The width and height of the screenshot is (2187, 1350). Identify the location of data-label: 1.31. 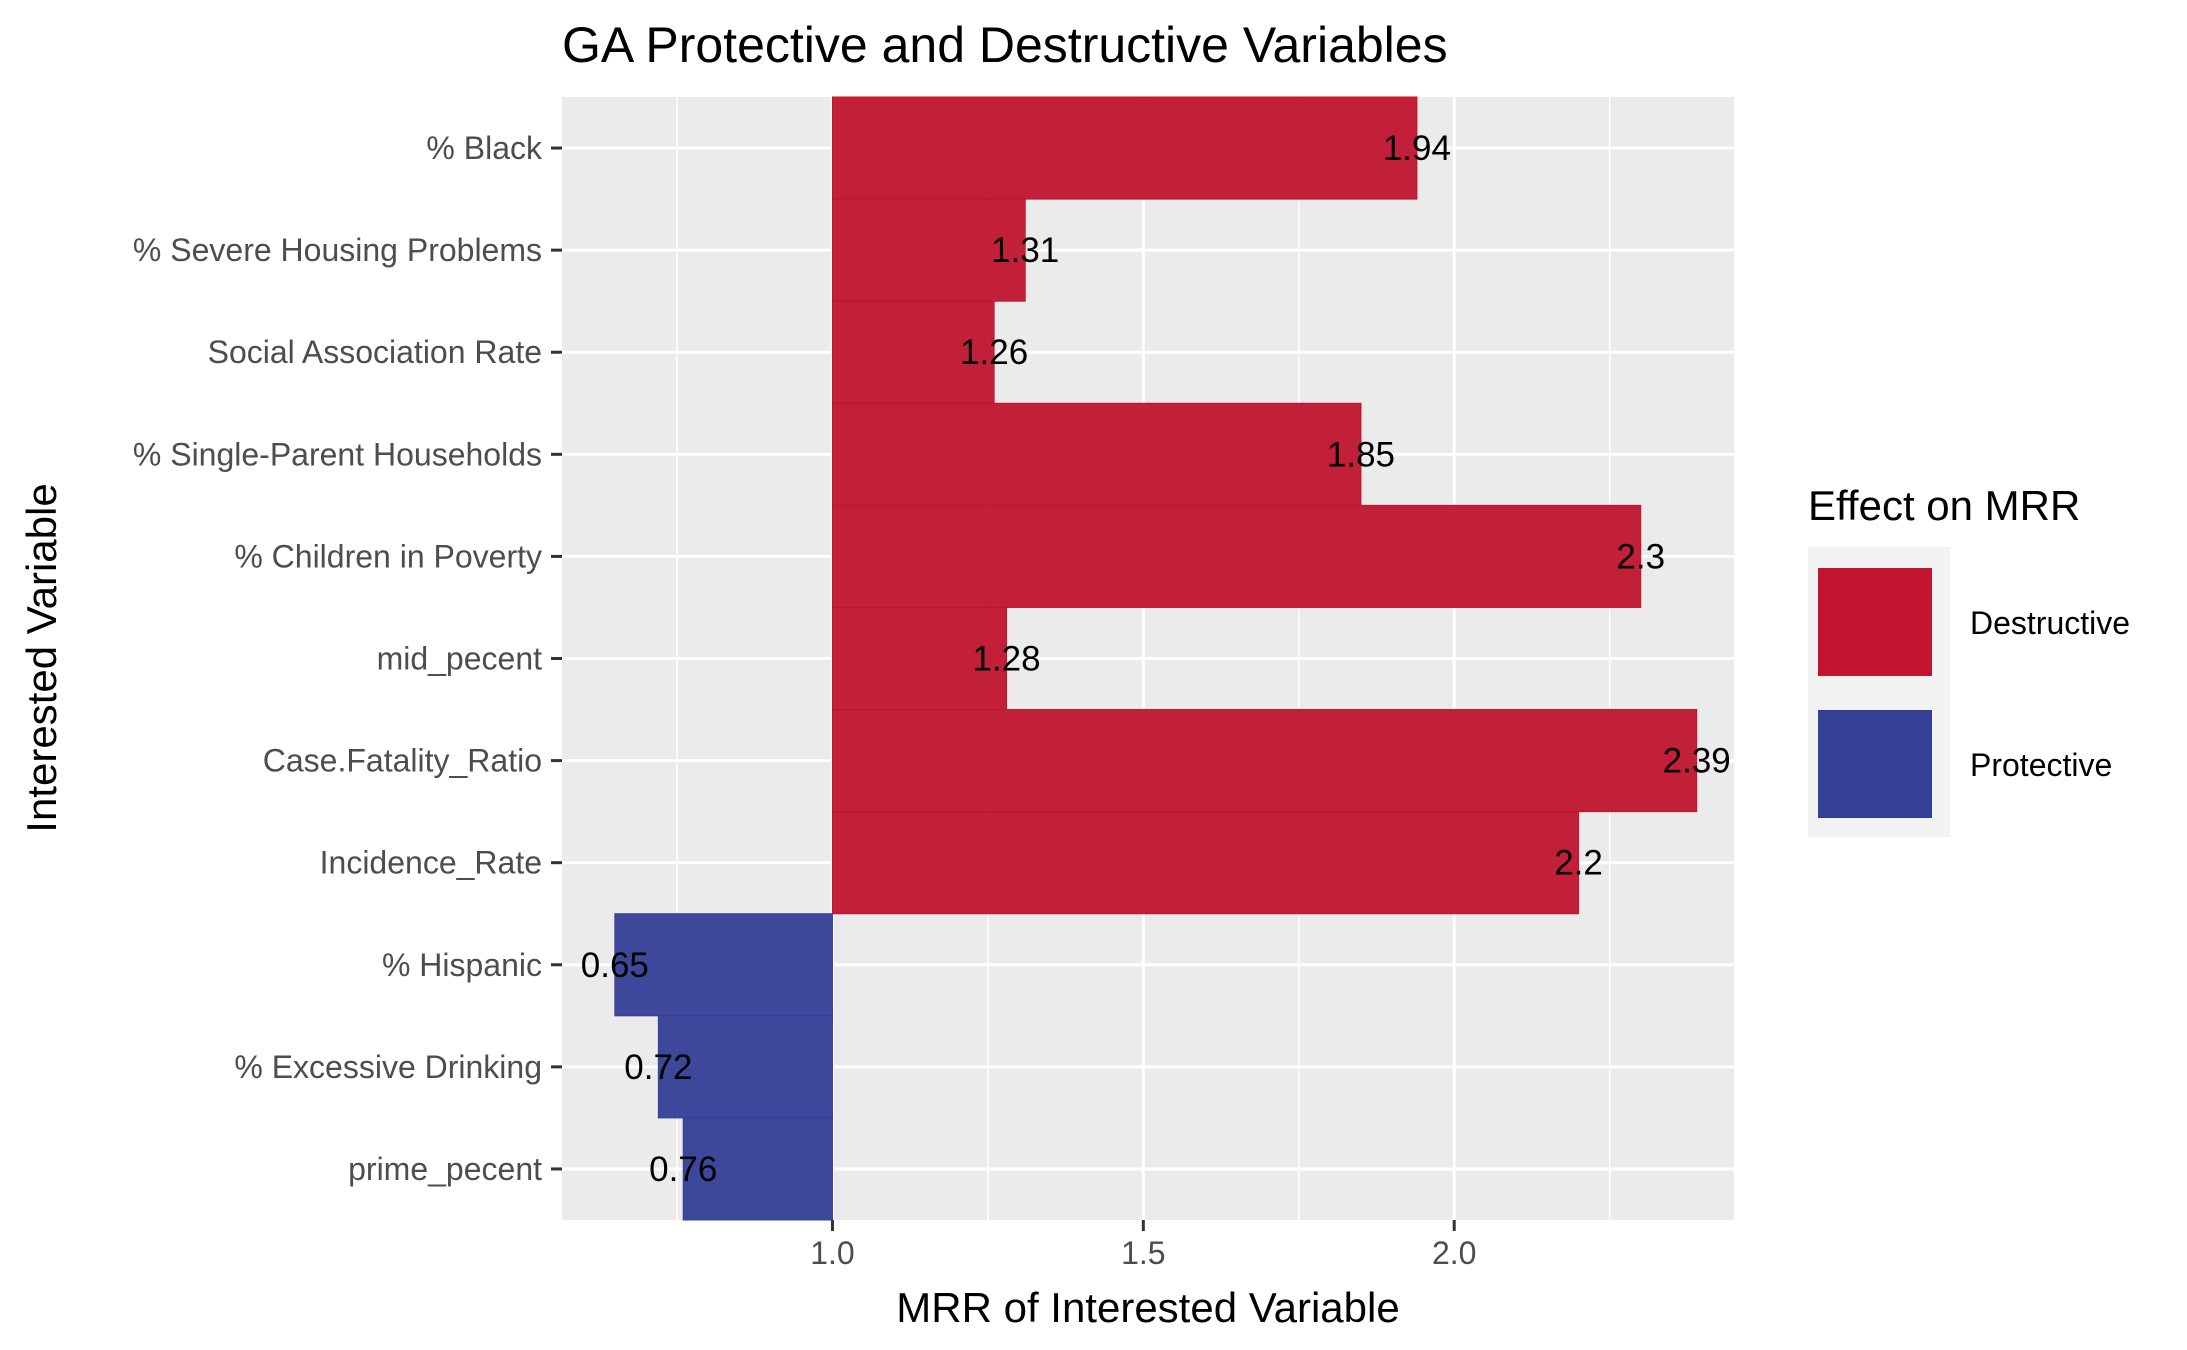
(1025, 250).